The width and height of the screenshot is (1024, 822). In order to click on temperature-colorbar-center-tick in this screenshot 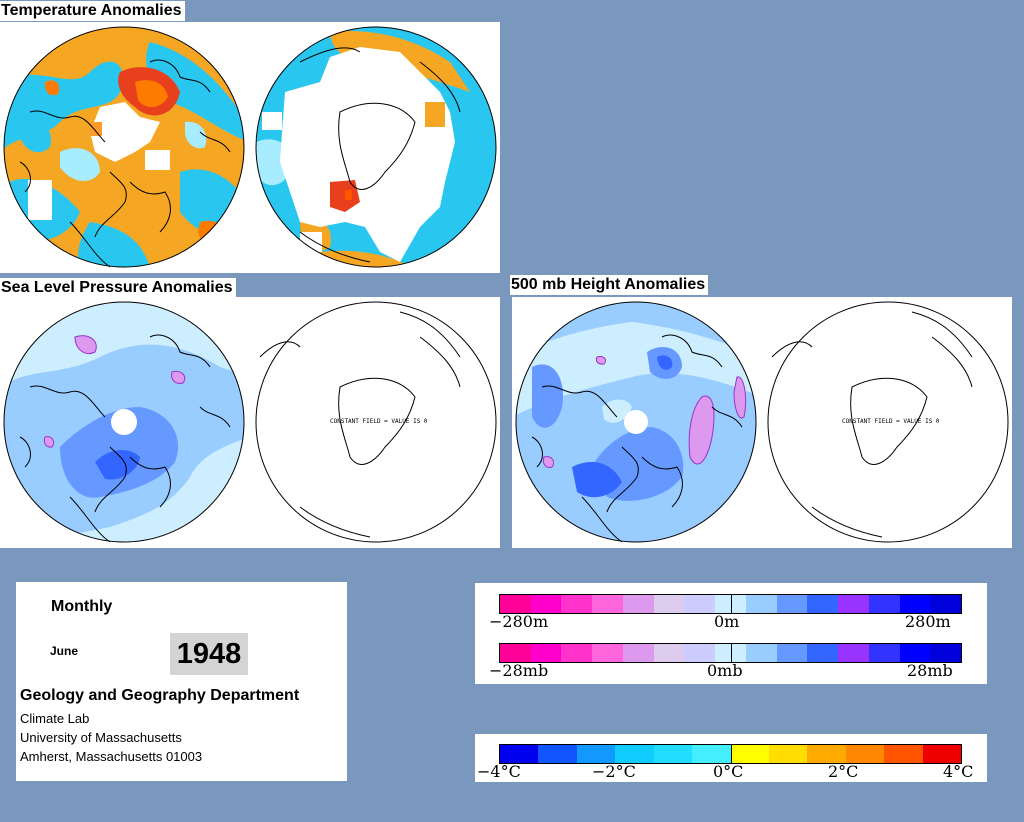, I will do `click(731, 754)`.